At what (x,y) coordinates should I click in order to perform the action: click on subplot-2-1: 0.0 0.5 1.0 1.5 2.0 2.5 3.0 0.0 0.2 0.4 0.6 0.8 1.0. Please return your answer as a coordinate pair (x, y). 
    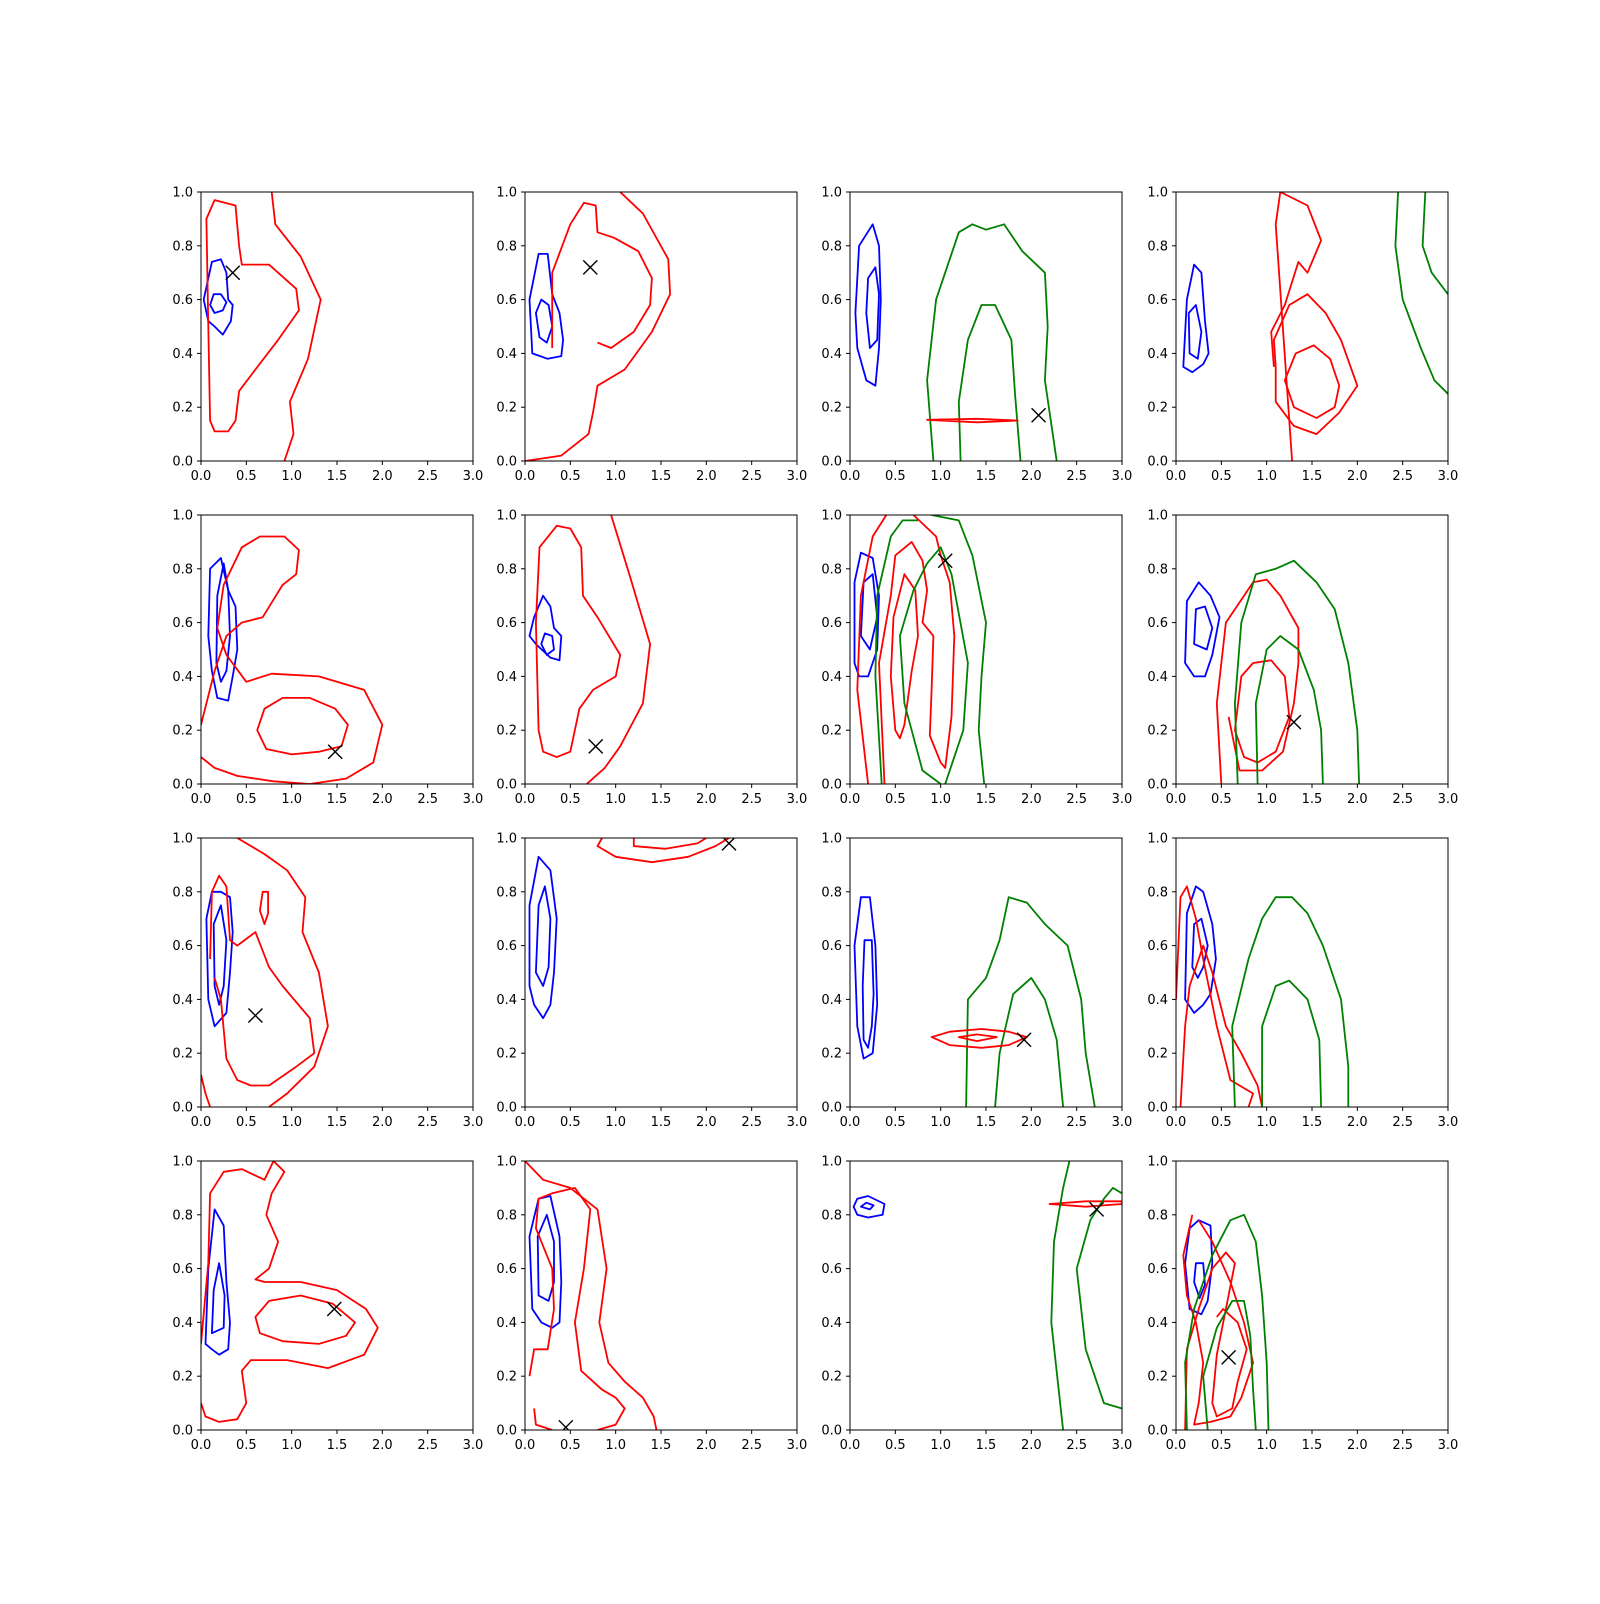
    Looking at the image, I should click on (327, 658).